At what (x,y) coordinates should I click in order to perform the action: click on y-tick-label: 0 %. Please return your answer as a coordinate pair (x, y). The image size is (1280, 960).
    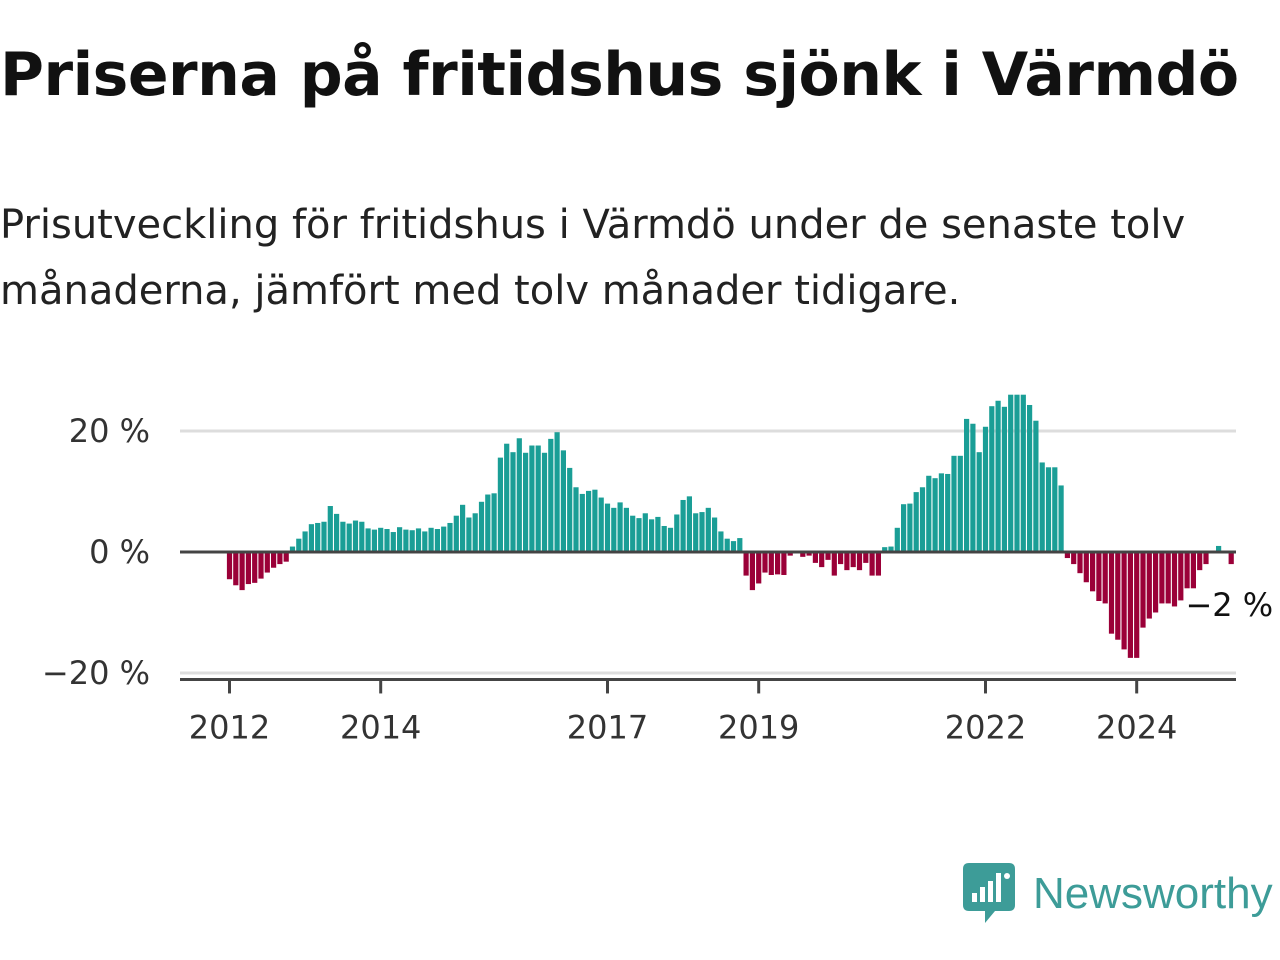
    Looking at the image, I should click on (119, 552).